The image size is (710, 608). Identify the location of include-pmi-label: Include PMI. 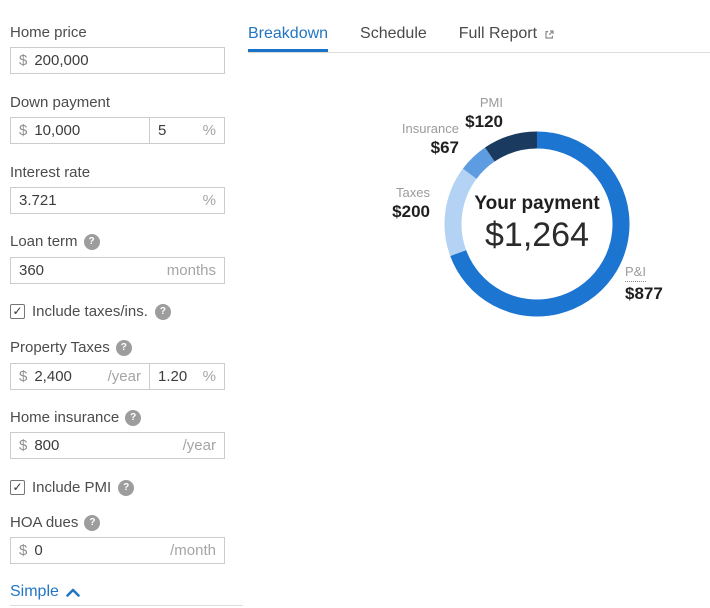
(72, 487).